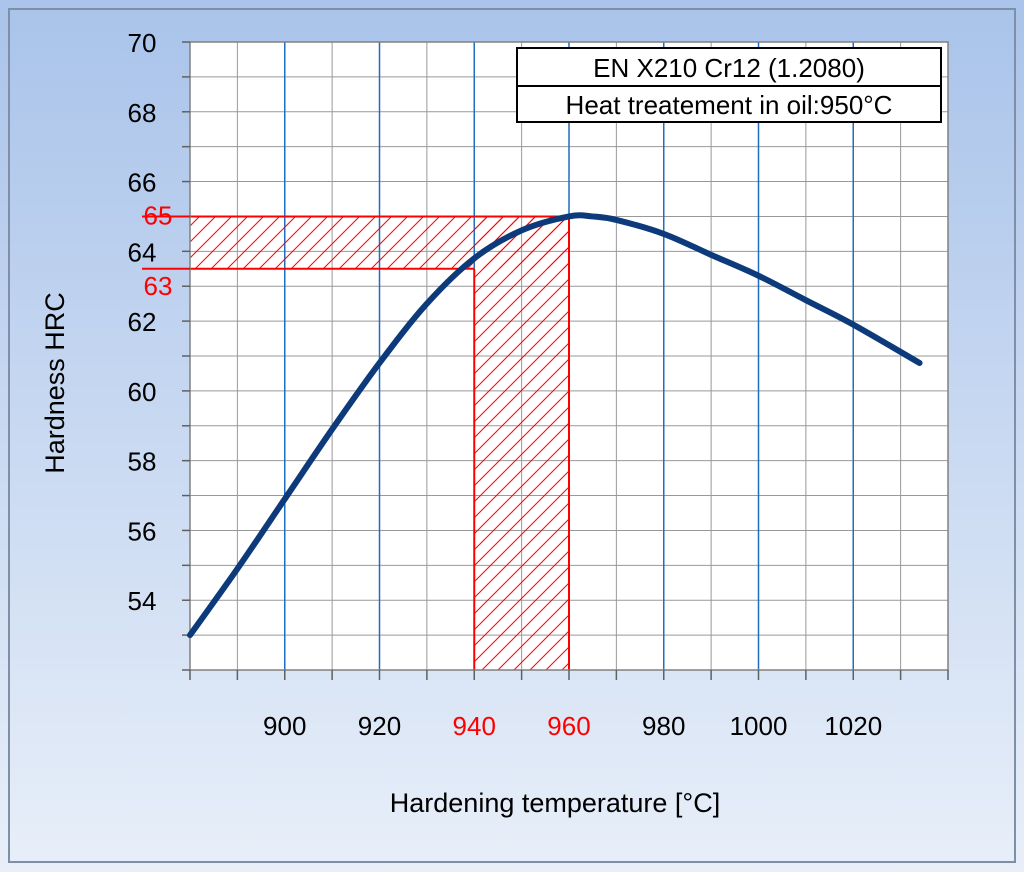 The width and height of the screenshot is (1024, 872). I want to click on x-tick-label: 920, so click(379, 726).